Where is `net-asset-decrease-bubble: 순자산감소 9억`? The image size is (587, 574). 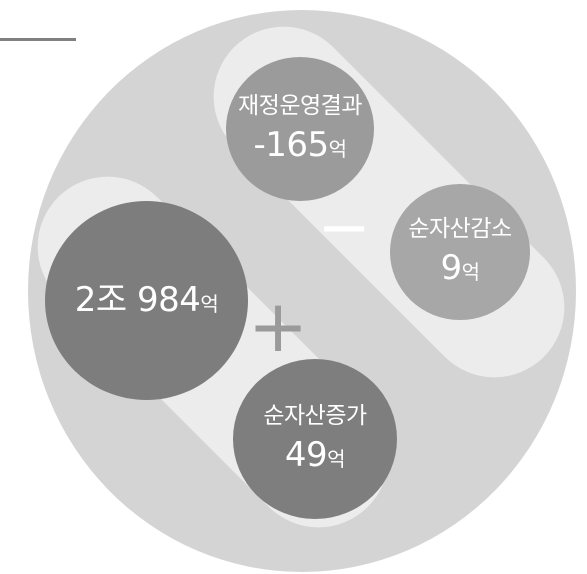
net-asset-decrease-bubble: 순자산감소 9억 is located at coordinates (460, 252).